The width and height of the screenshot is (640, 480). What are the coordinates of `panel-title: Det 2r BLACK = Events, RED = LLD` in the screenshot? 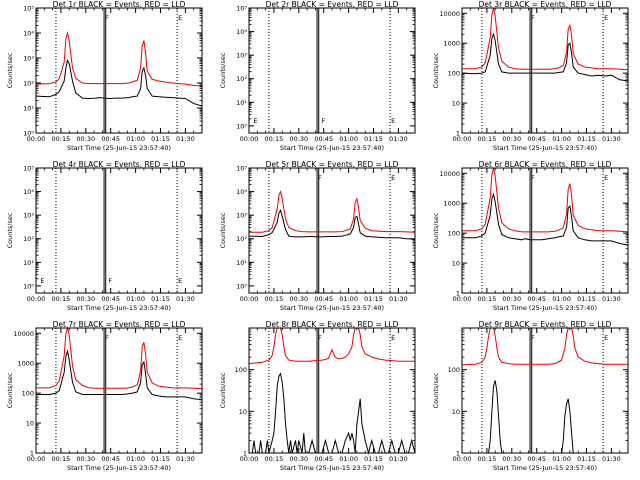 It's located at (332, 4).